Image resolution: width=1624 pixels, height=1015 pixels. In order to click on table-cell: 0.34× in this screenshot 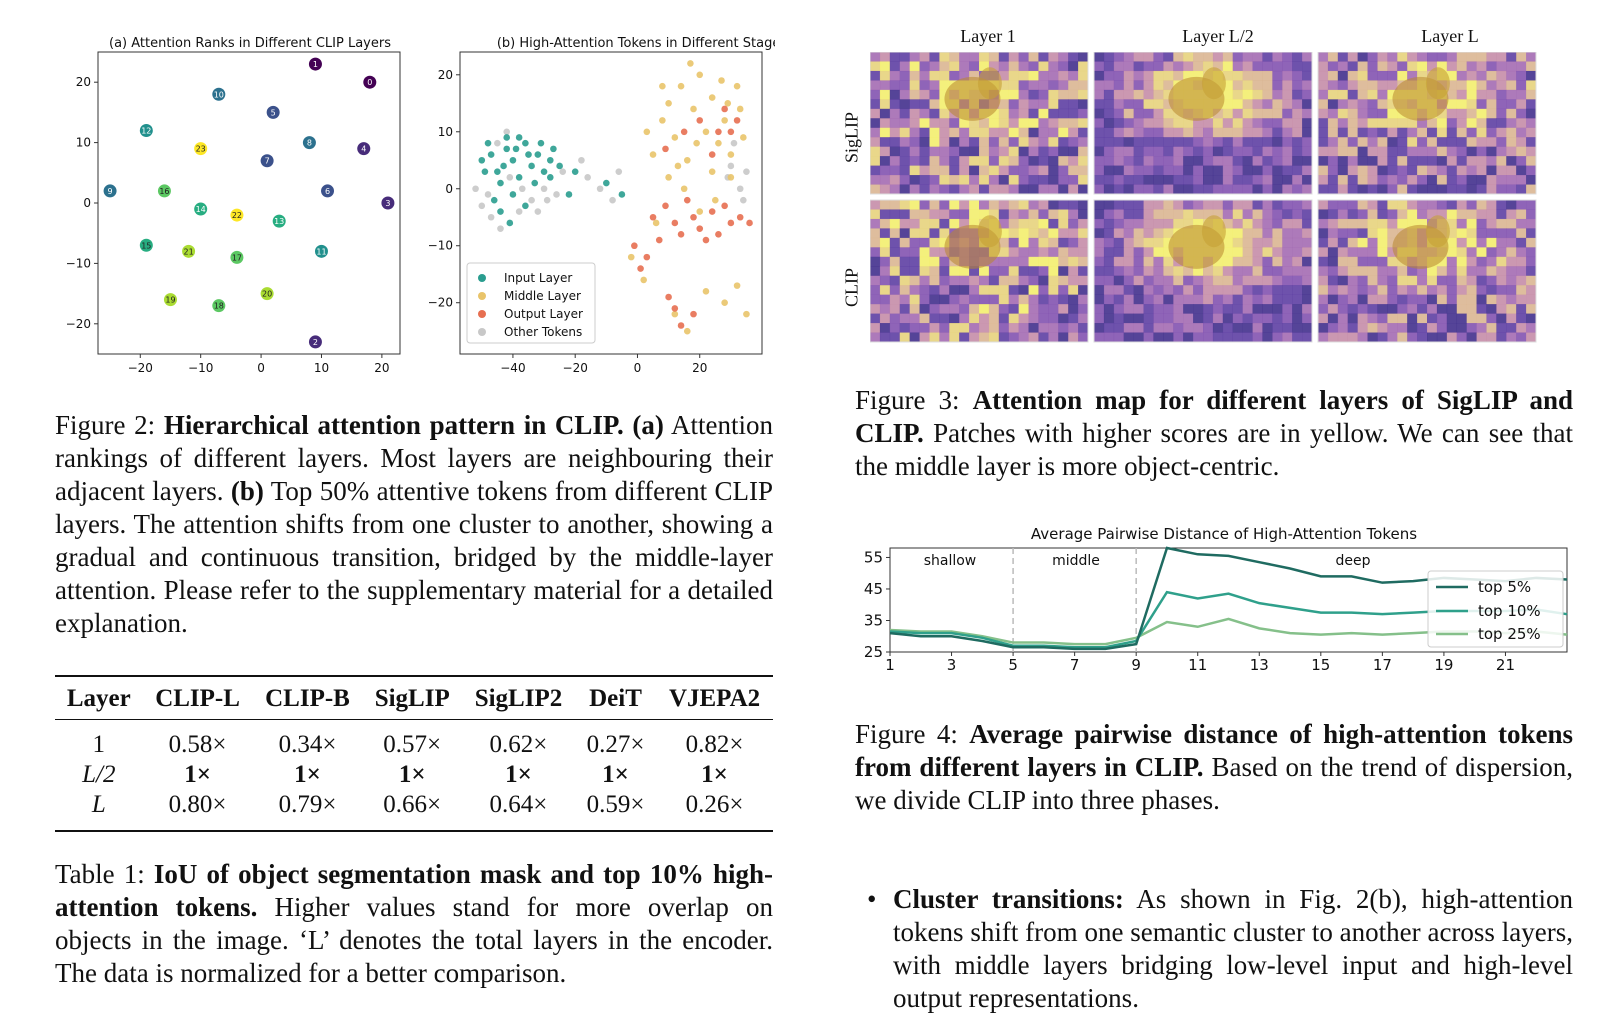, I will do `click(307, 744)`.